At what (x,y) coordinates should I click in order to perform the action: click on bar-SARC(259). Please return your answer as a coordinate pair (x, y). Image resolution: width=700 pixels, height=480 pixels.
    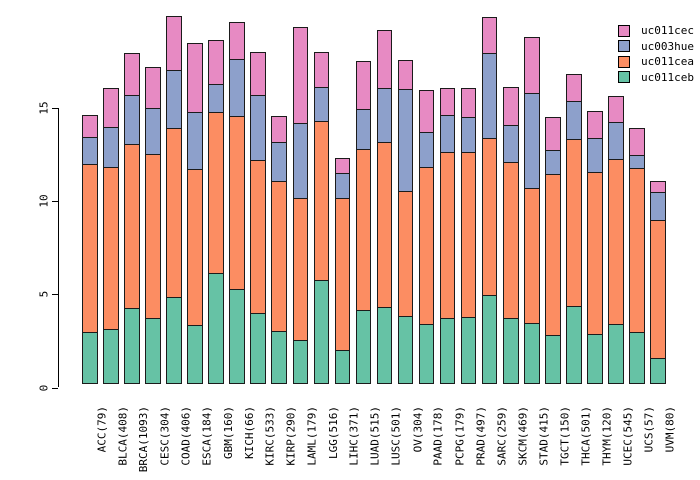
    Looking at the image, I should click on (489, 202).